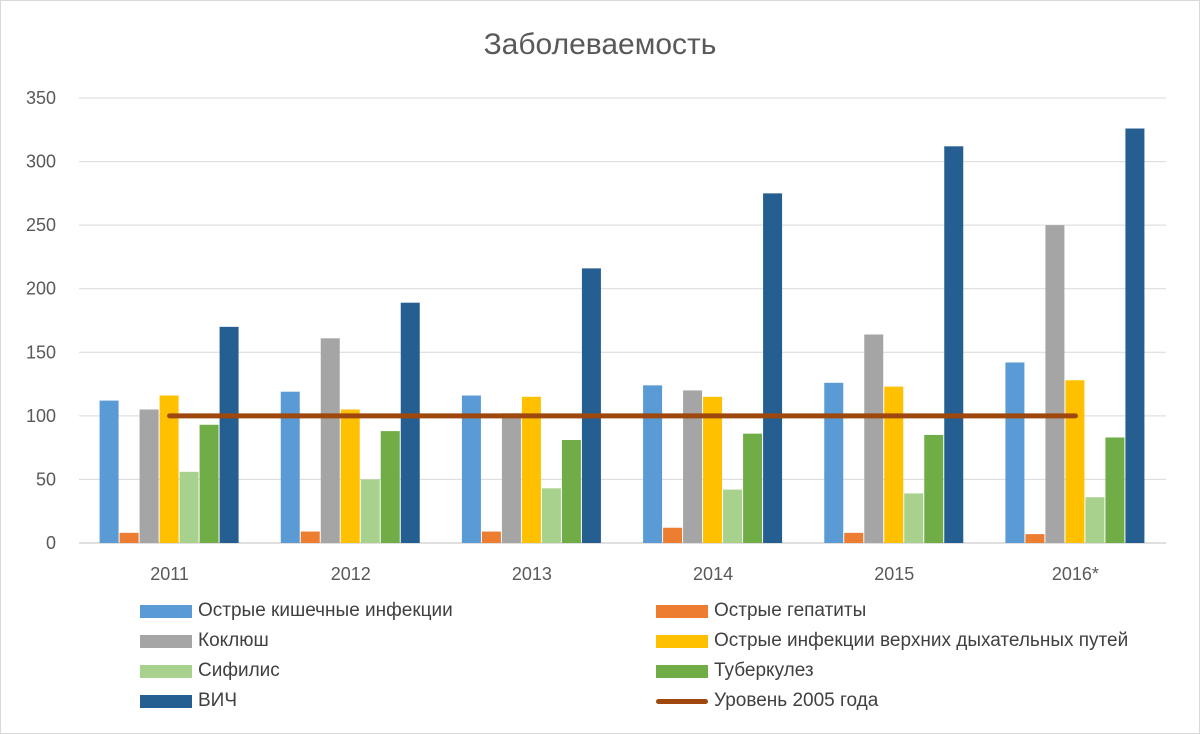 Image resolution: width=1200 pixels, height=734 pixels. What do you see at coordinates (209, 483) in the screenshot?
I see `bar-series-5-2011` at bounding box center [209, 483].